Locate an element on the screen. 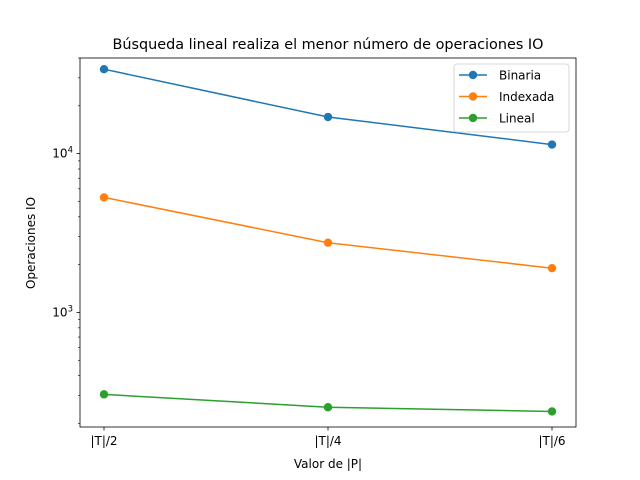  y-tick-label: 10³ is located at coordinates (62, 311).